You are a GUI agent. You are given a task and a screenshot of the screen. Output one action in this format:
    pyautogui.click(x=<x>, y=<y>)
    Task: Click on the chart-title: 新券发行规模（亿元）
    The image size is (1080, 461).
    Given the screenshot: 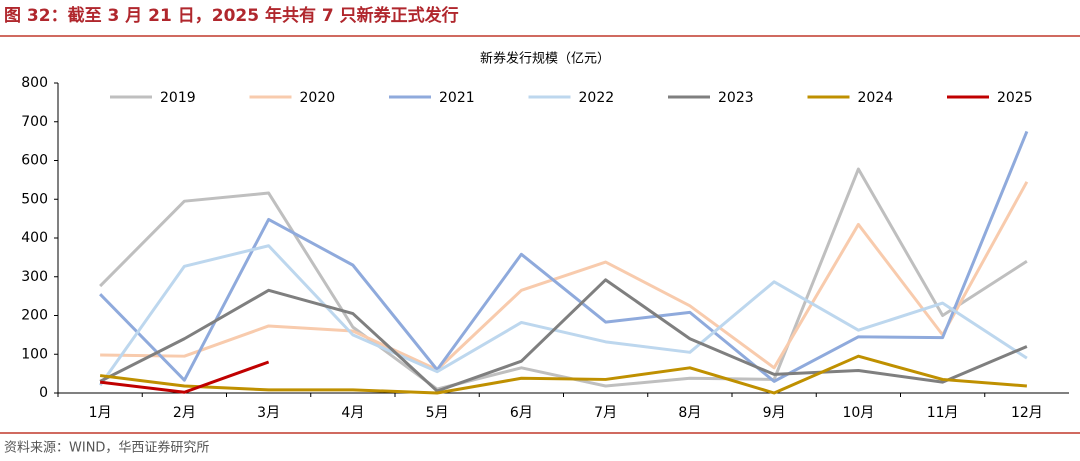 What is the action you would take?
    pyautogui.click(x=545, y=59)
    